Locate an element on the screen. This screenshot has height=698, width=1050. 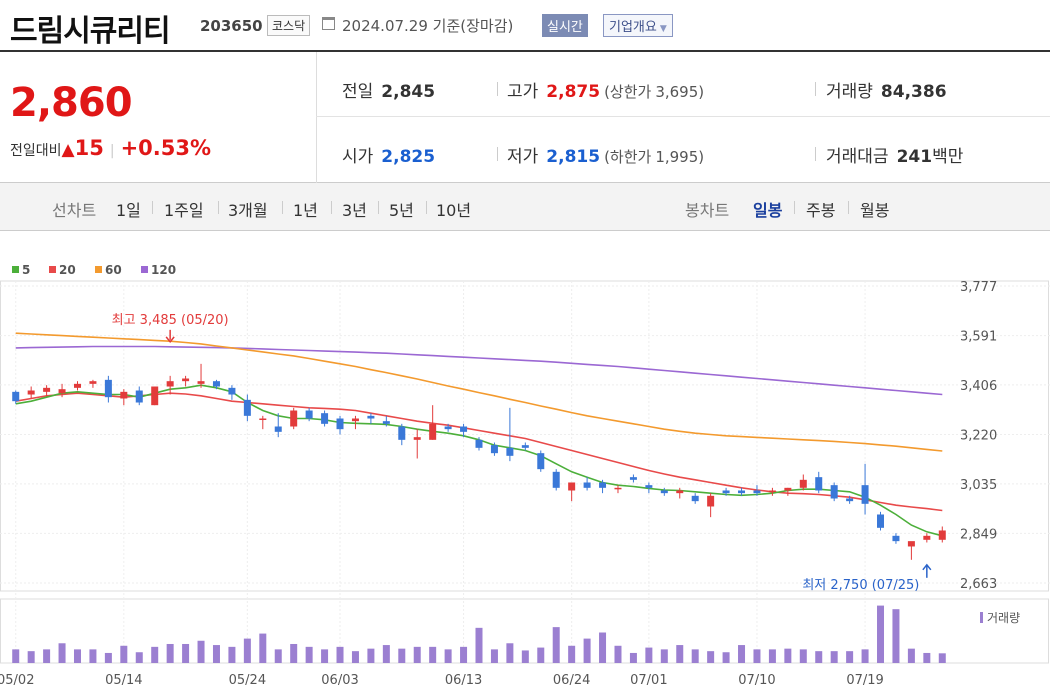
tab-5y: 5년 is located at coordinates (401, 210).